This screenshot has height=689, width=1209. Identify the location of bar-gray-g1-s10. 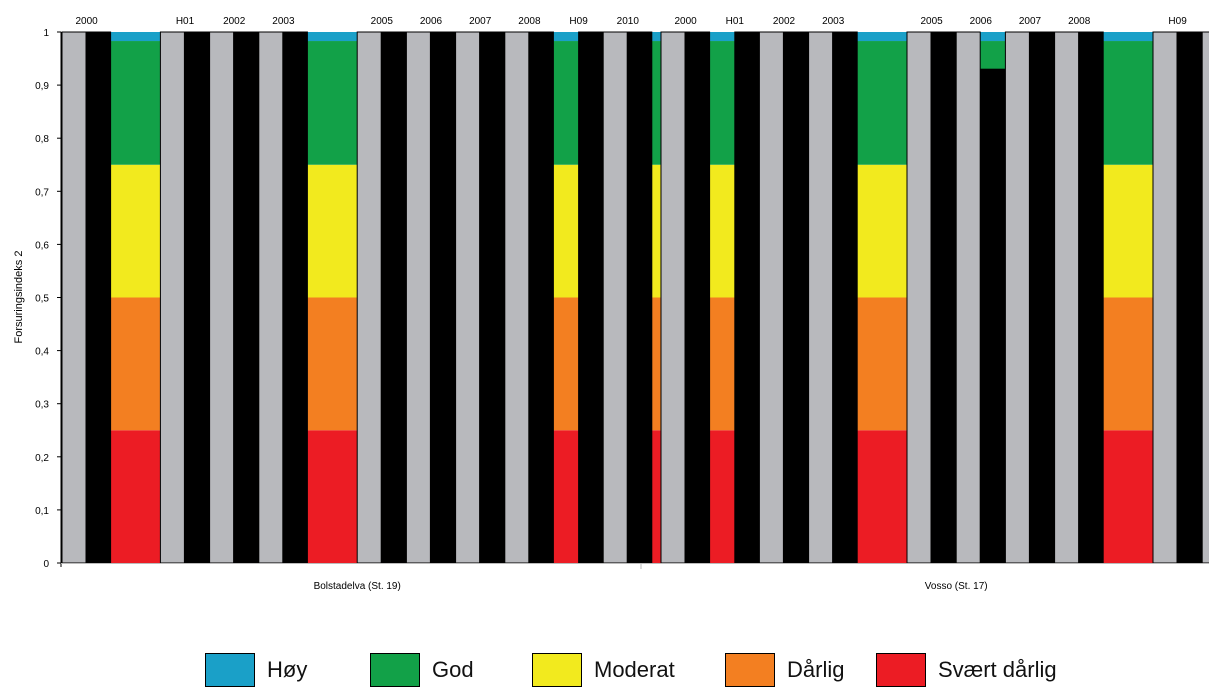
(1165, 297).